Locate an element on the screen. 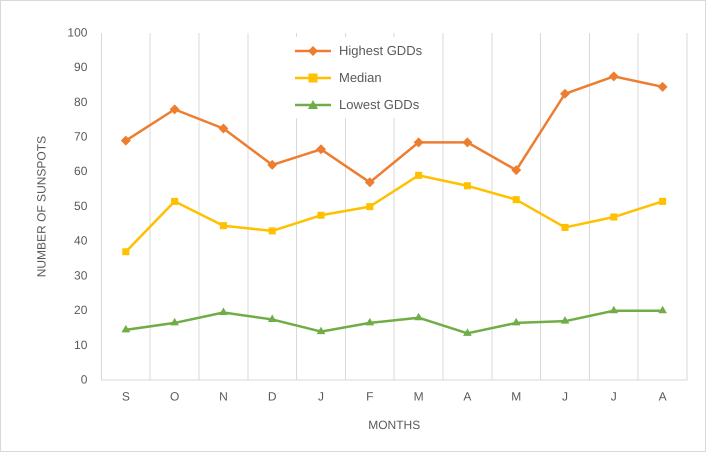  y-tick-label: 50 is located at coordinates (81, 205).